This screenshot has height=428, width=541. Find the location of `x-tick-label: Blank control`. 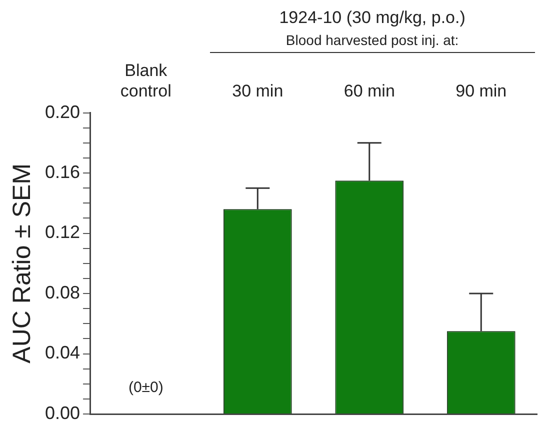

x-tick-label: Blank control is located at coordinates (146, 80).